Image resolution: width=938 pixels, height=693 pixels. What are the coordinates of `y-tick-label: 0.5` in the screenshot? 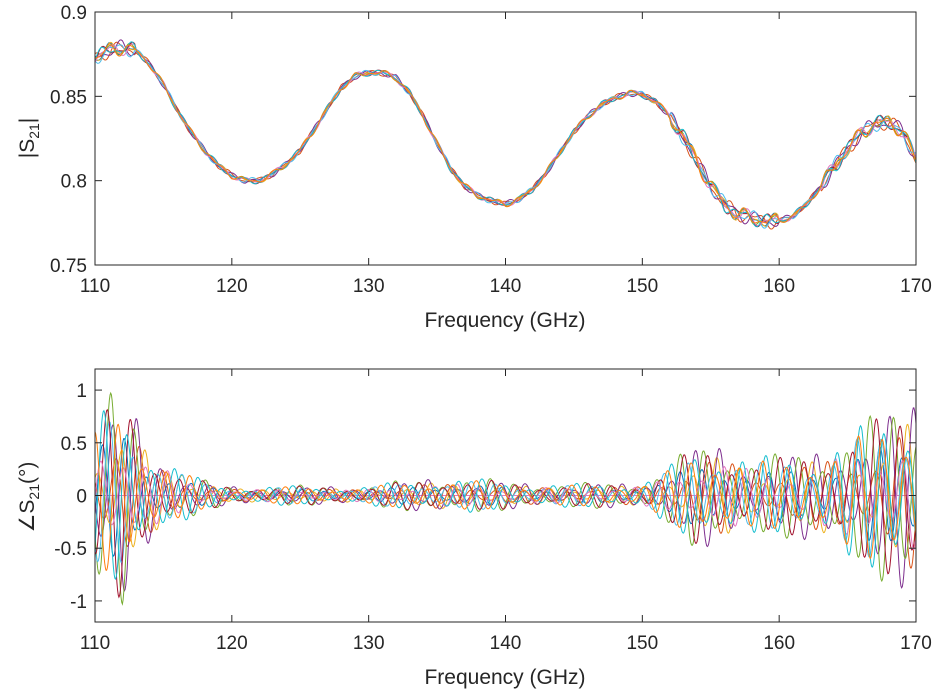 It's located at (74, 444).